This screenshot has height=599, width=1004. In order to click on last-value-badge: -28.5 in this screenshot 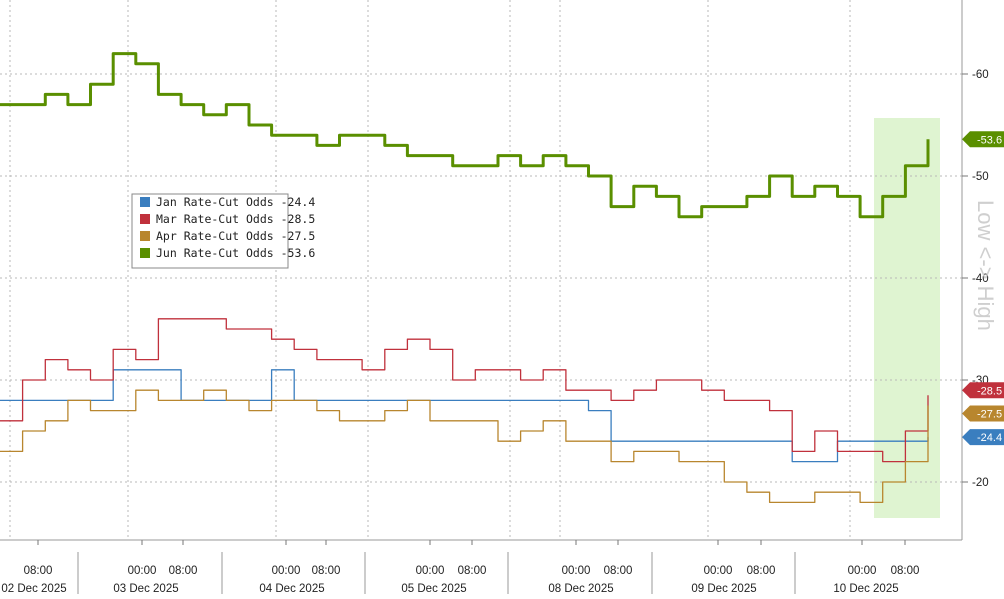, I will do `click(983, 390)`.